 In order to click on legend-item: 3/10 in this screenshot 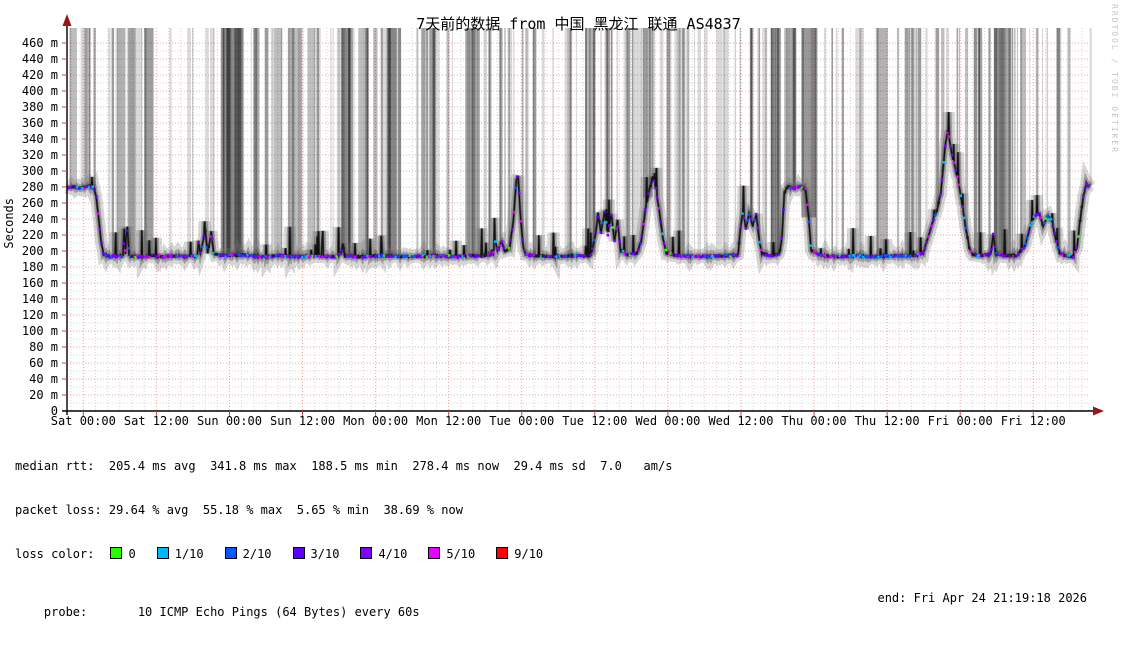, I will do `click(316, 554)`.